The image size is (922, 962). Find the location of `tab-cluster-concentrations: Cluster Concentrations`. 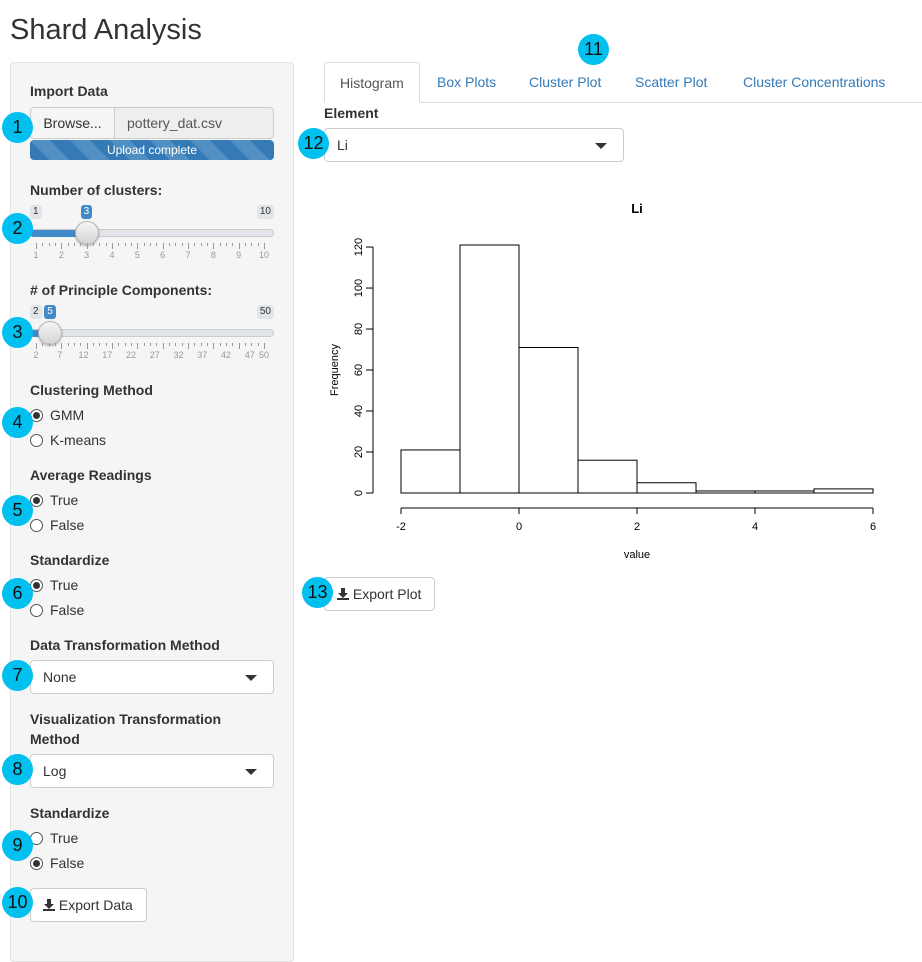

tab-cluster-concentrations: Cluster Concentrations is located at coordinates (814, 82).